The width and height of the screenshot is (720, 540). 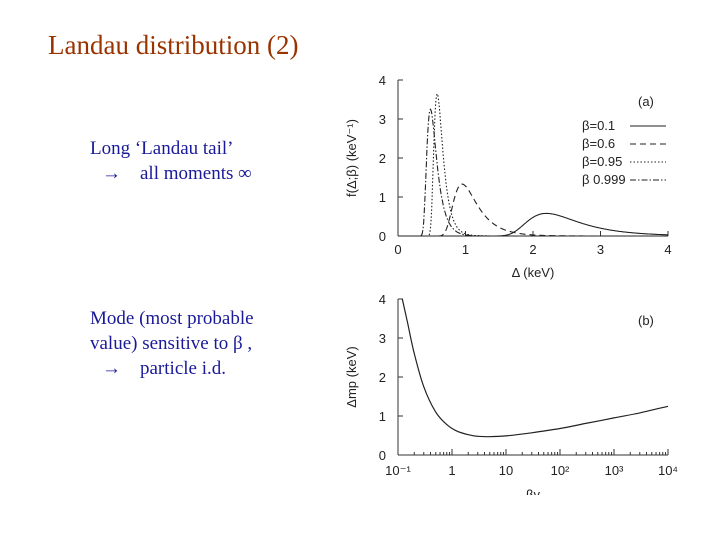 What do you see at coordinates (171, 161) in the screenshot?
I see `bullet-landau-tail: Long ‘Landau tail’ → all moments ∞` at bounding box center [171, 161].